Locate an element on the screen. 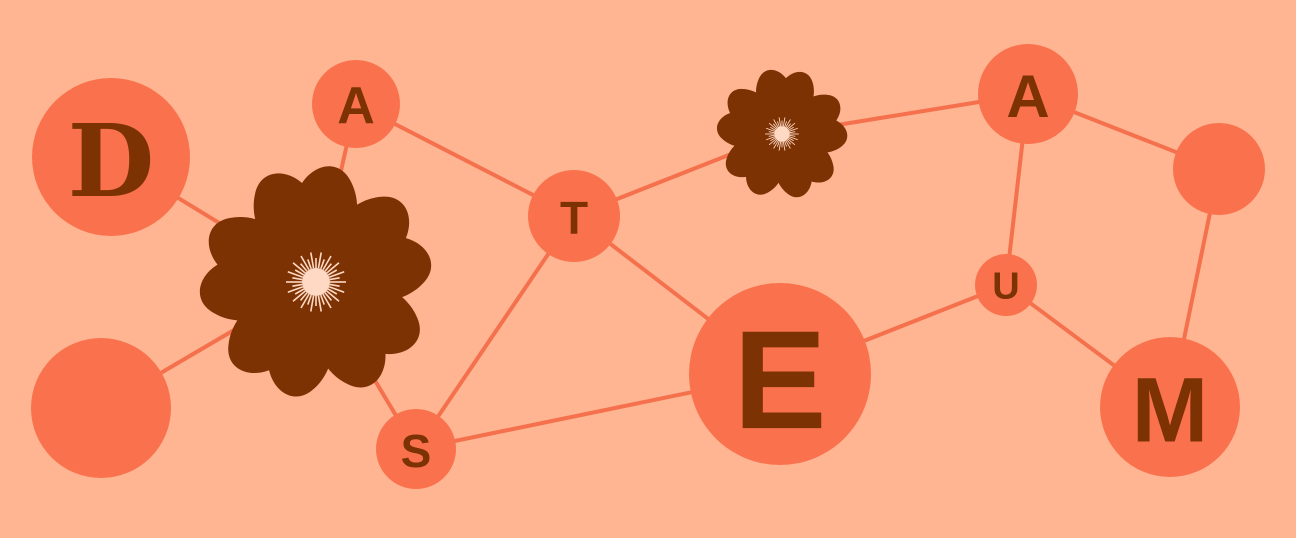 The image size is (1296, 542). node-label: E is located at coordinates (779, 379).